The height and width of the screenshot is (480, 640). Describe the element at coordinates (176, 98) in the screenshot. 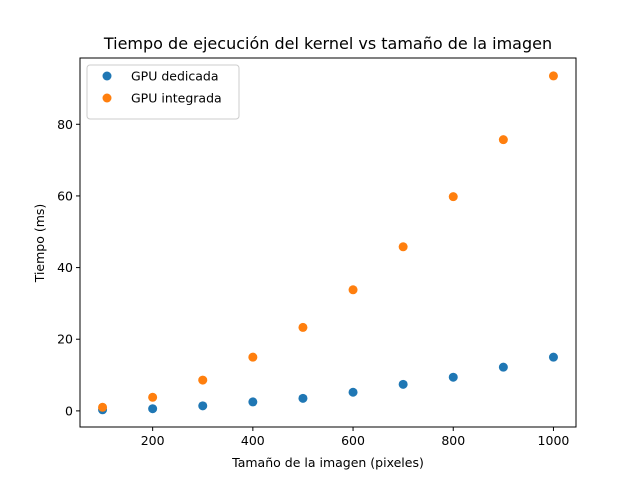

I see `legend-label: GPU integrada` at that location.